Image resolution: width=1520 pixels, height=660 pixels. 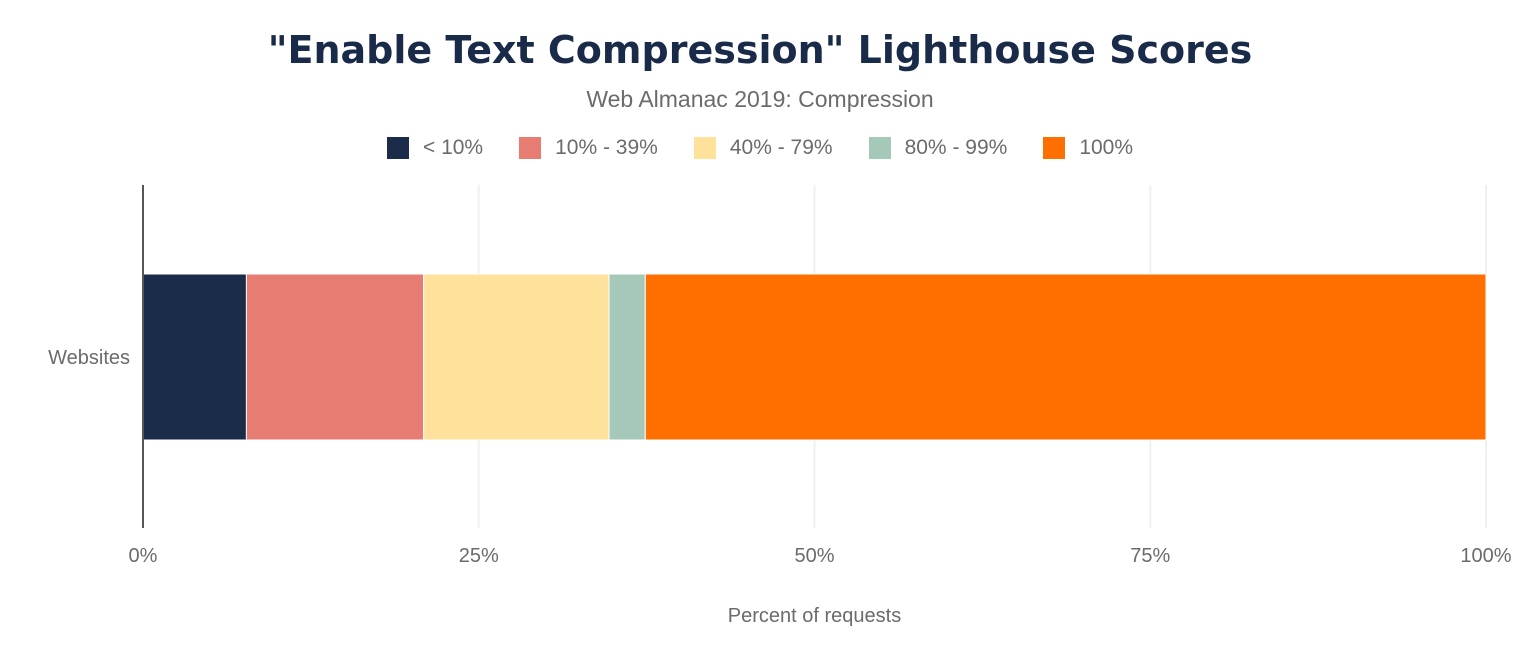 What do you see at coordinates (1485, 556) in the screenshot?
I see `x-tick-label: 100%` at bounding box center [1485, 556].